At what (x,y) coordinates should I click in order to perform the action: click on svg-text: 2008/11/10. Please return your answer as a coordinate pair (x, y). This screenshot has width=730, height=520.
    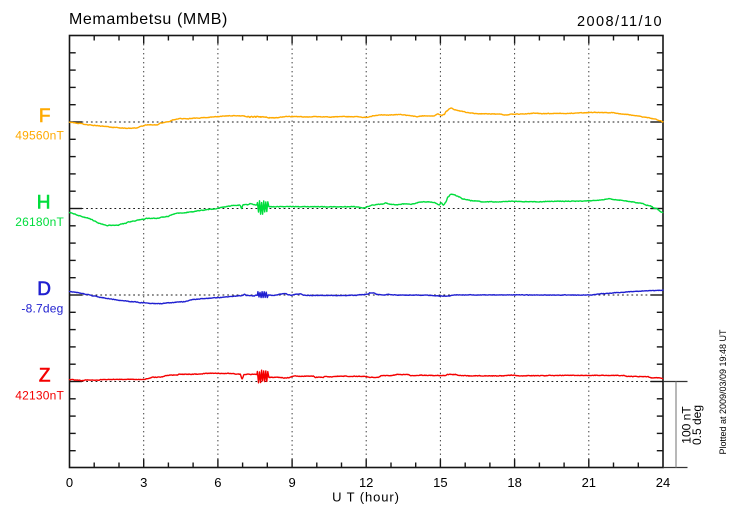
    Looking at the image, I should click on (620, 22).